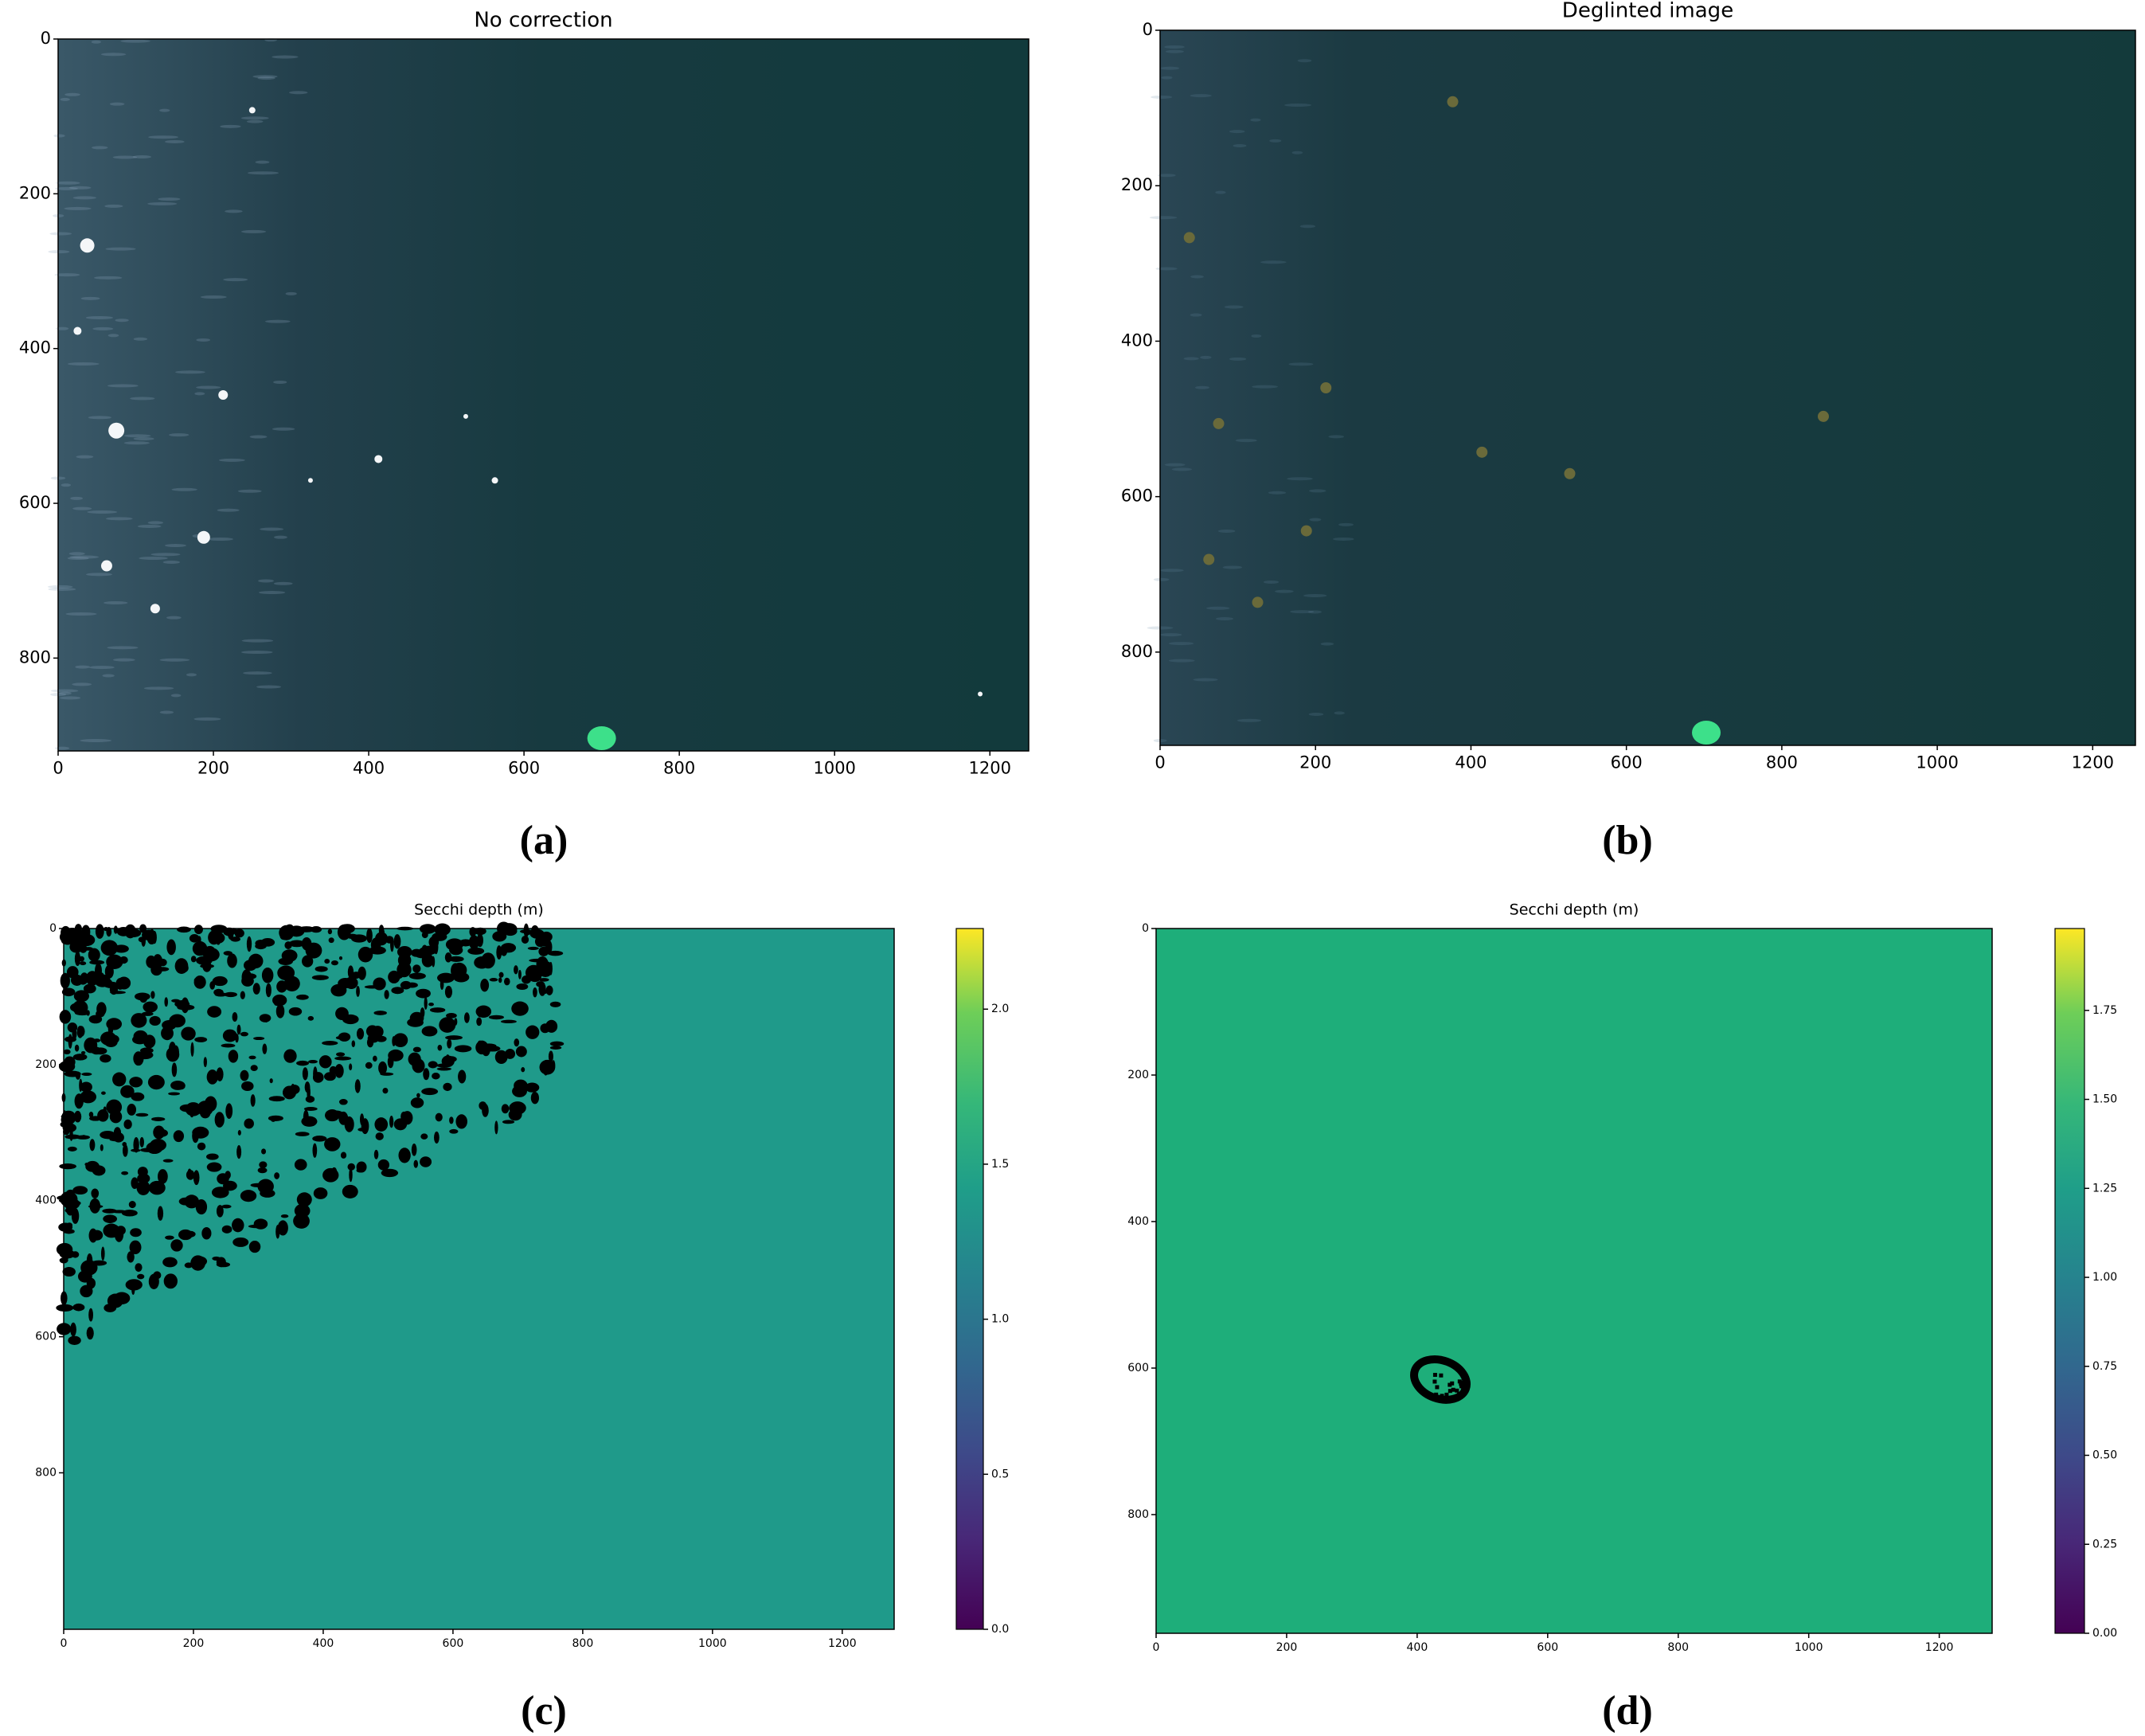  Describe the element at coordinates (1138, 1368) in the screenshot. I see `y-tick-label: 600` at that location.